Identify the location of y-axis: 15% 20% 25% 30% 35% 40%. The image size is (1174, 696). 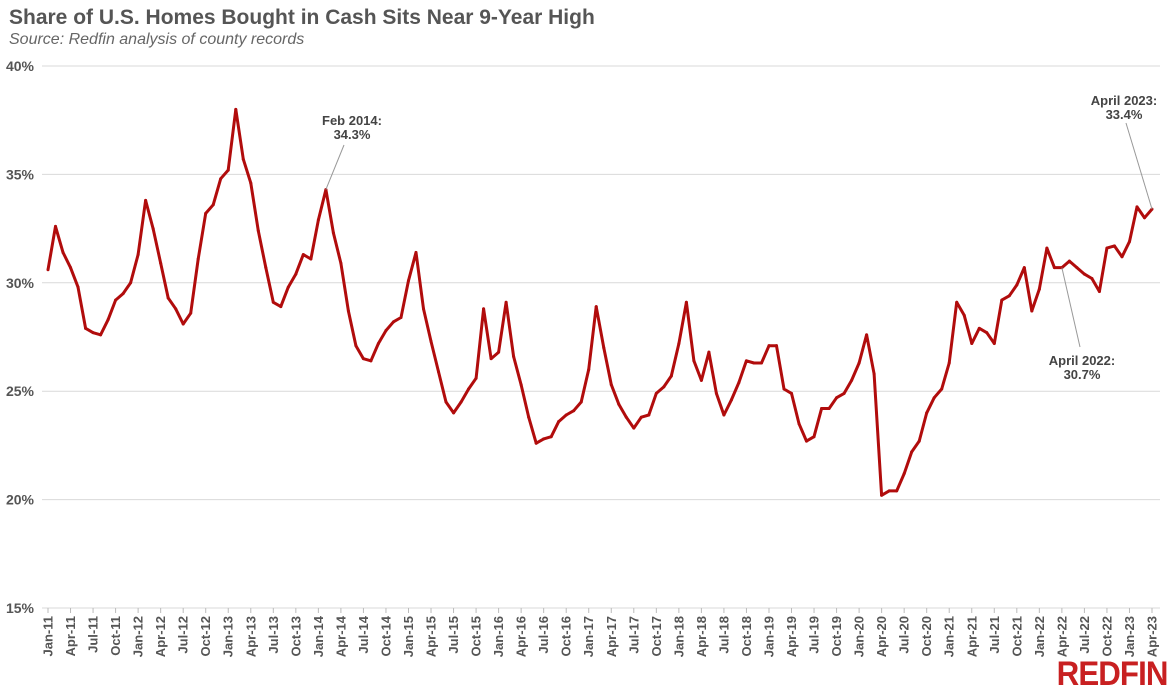
(20, 337).